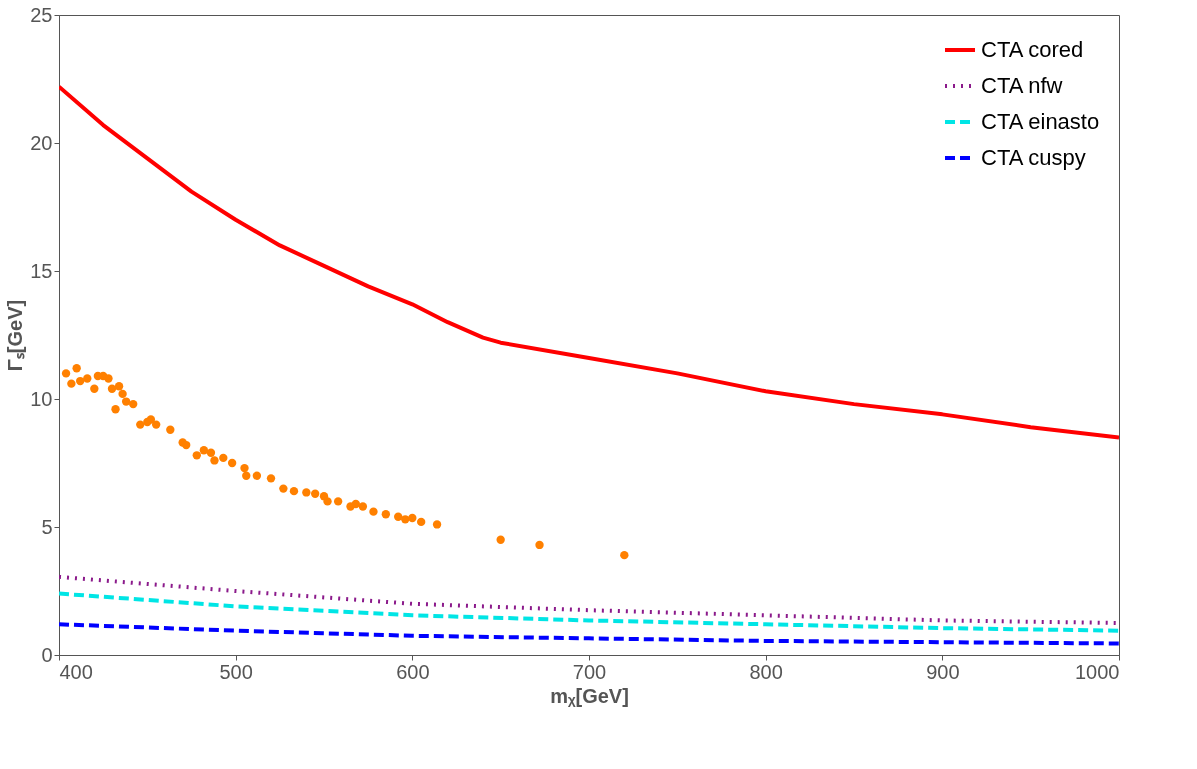  What do you see at coordinates (41, 142) in the screenshot?
I see `y-tick-label: 20` at bounding box center [41, 142].